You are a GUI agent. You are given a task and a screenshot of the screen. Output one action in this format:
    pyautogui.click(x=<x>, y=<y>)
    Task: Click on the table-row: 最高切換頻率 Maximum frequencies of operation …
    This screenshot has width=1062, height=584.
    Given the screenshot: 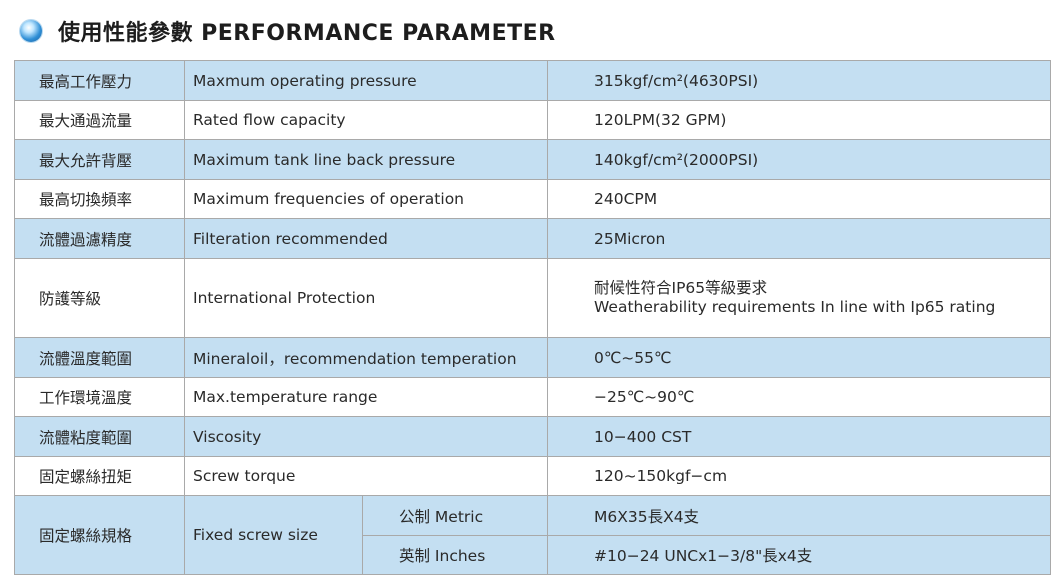 What is the action you would take?
    pyautogui.click(x=532, y=199)
    